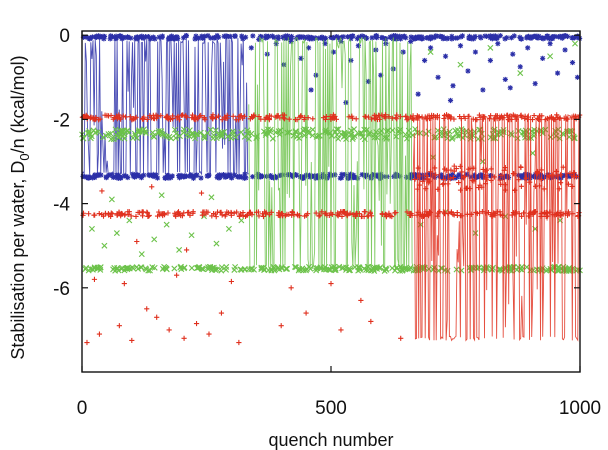 This screenshot has width=608, height=450. Describe the element at coordinates (61, 120) in the screenshot. I see `y-tick-label-1: -2` at that location.